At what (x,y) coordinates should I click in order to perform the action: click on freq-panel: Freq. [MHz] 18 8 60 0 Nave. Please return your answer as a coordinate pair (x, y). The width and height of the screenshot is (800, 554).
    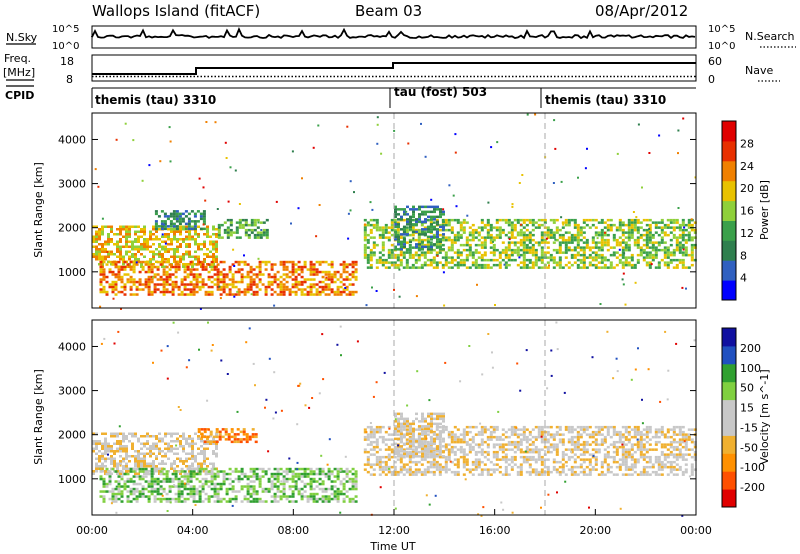
    Looking at the image, I should click on (391, 69).